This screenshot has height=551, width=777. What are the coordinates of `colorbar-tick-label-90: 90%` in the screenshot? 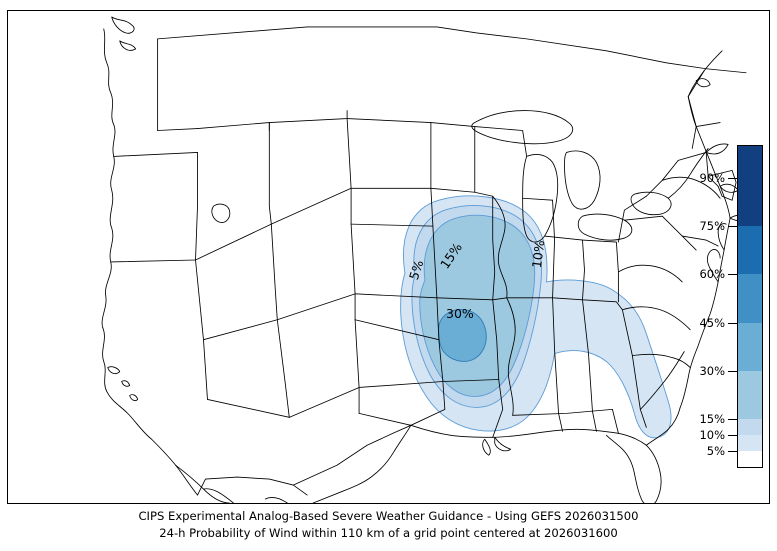 It's located at (712, 178).